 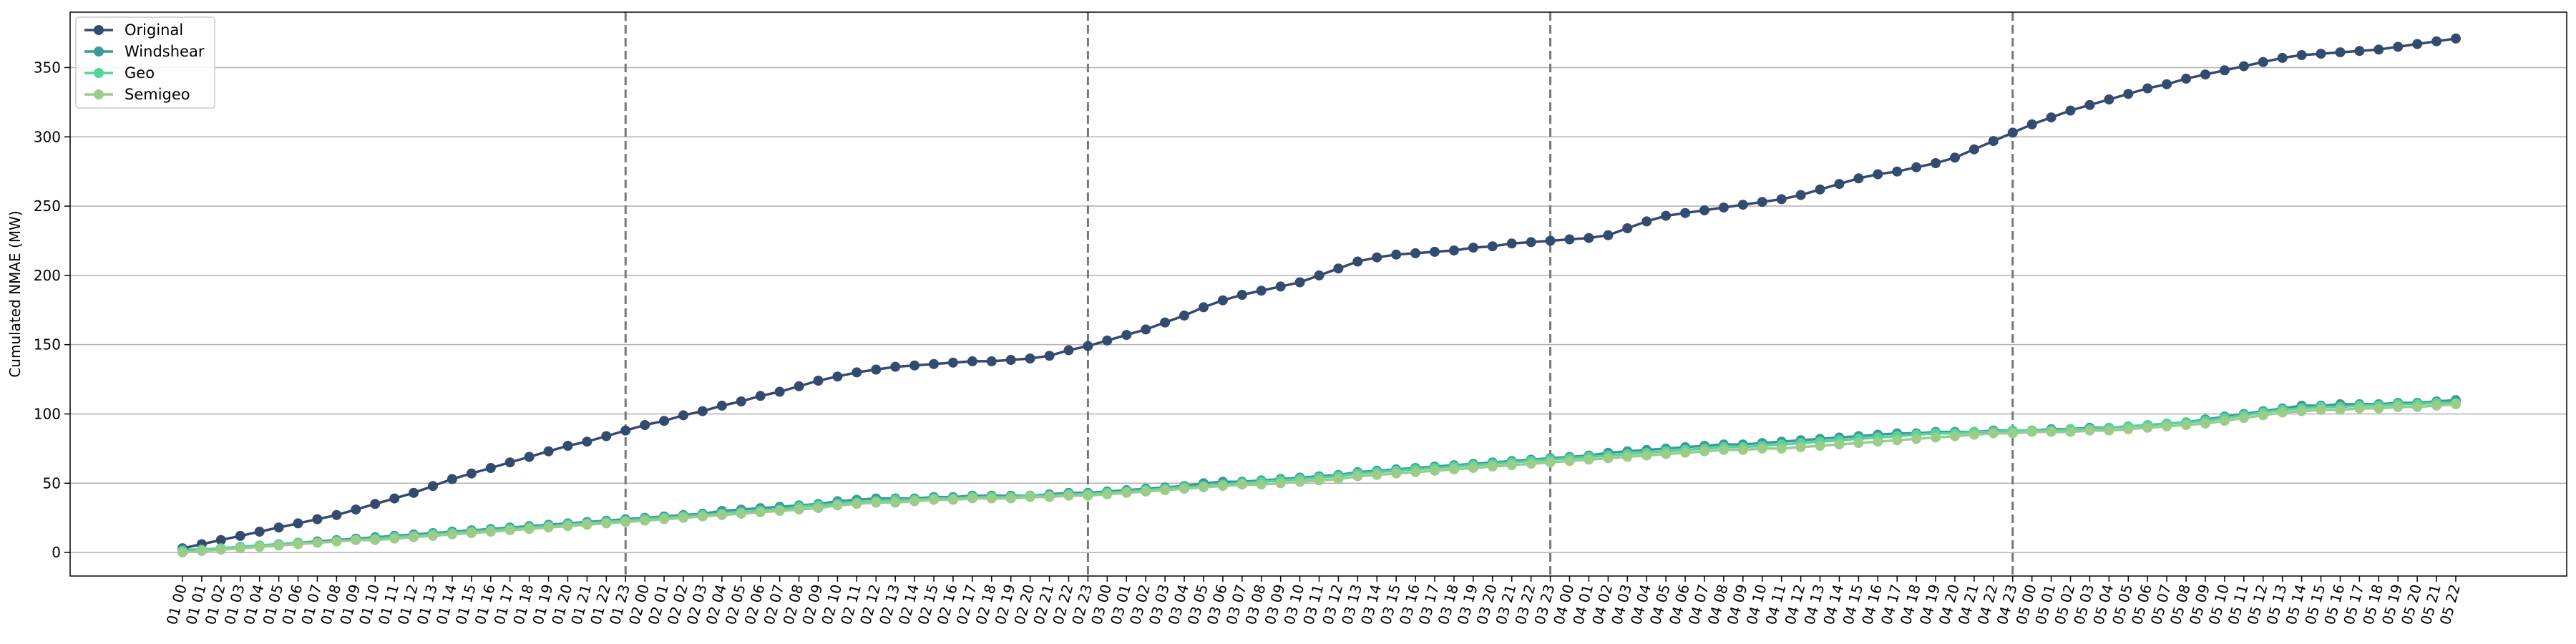 What do you see at coordinates (140, 73) in the screenshot?
I see `legend-label-geo: Geo` at bounding box center [140, 73].